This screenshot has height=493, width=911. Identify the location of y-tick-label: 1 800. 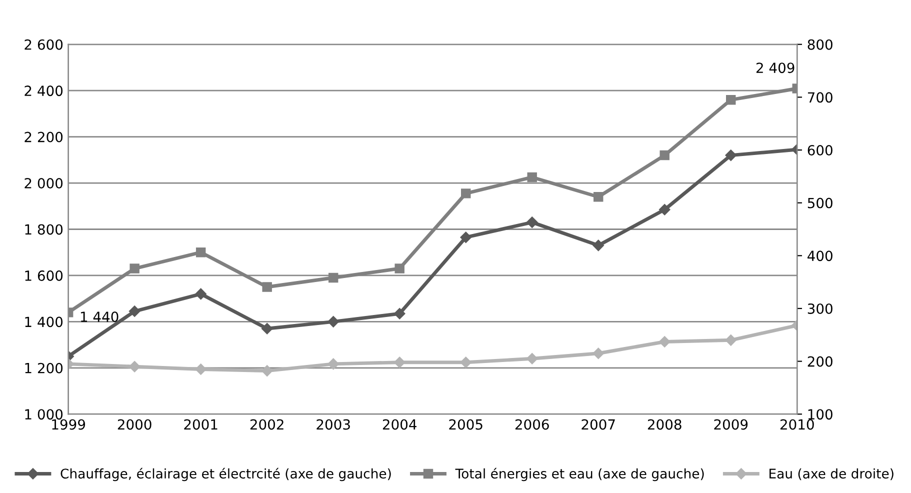
(44, 229).